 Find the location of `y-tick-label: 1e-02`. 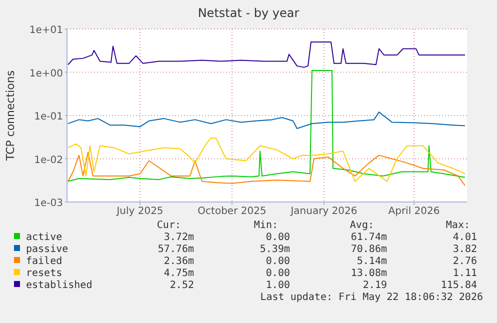

y-tick-label: 1e-02 is located at coordinates (48, 160).